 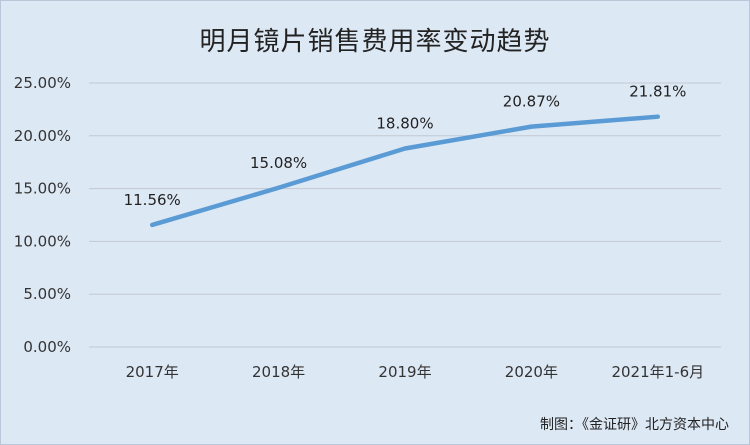 What do you see at coordinates (42, 83) in the screenshot?
I see `y-tick-label: 25.00%` at bounding box center [42, 83].